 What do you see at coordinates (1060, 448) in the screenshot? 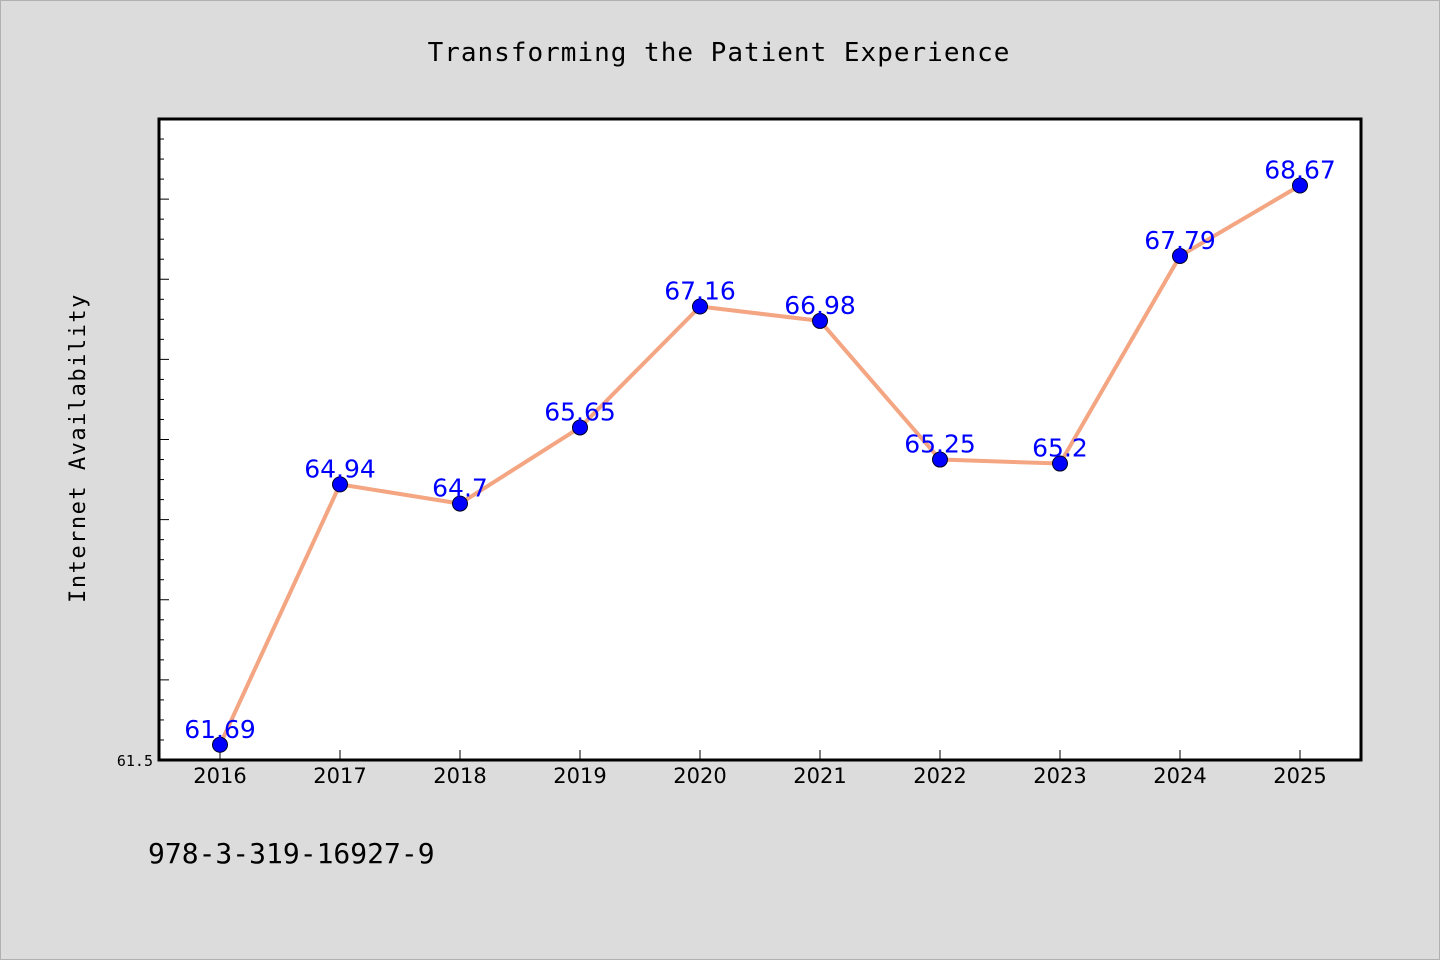
I see `data-label: 65.2` at bounding box center [1060, 448].